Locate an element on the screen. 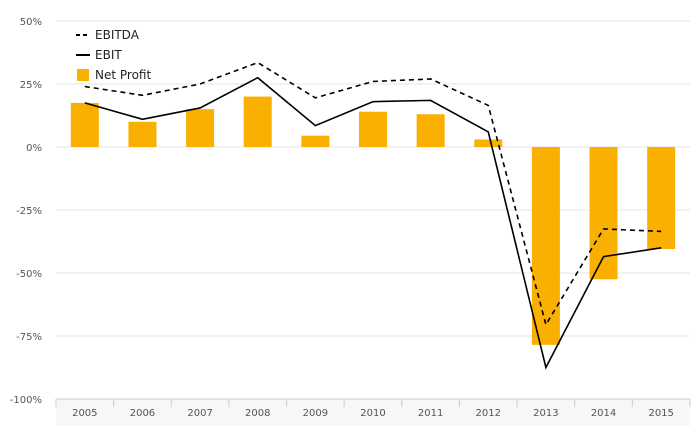 The image size is (700, 433). legend-item-net-profit: Net Profit is located at coordinates (114, 75).